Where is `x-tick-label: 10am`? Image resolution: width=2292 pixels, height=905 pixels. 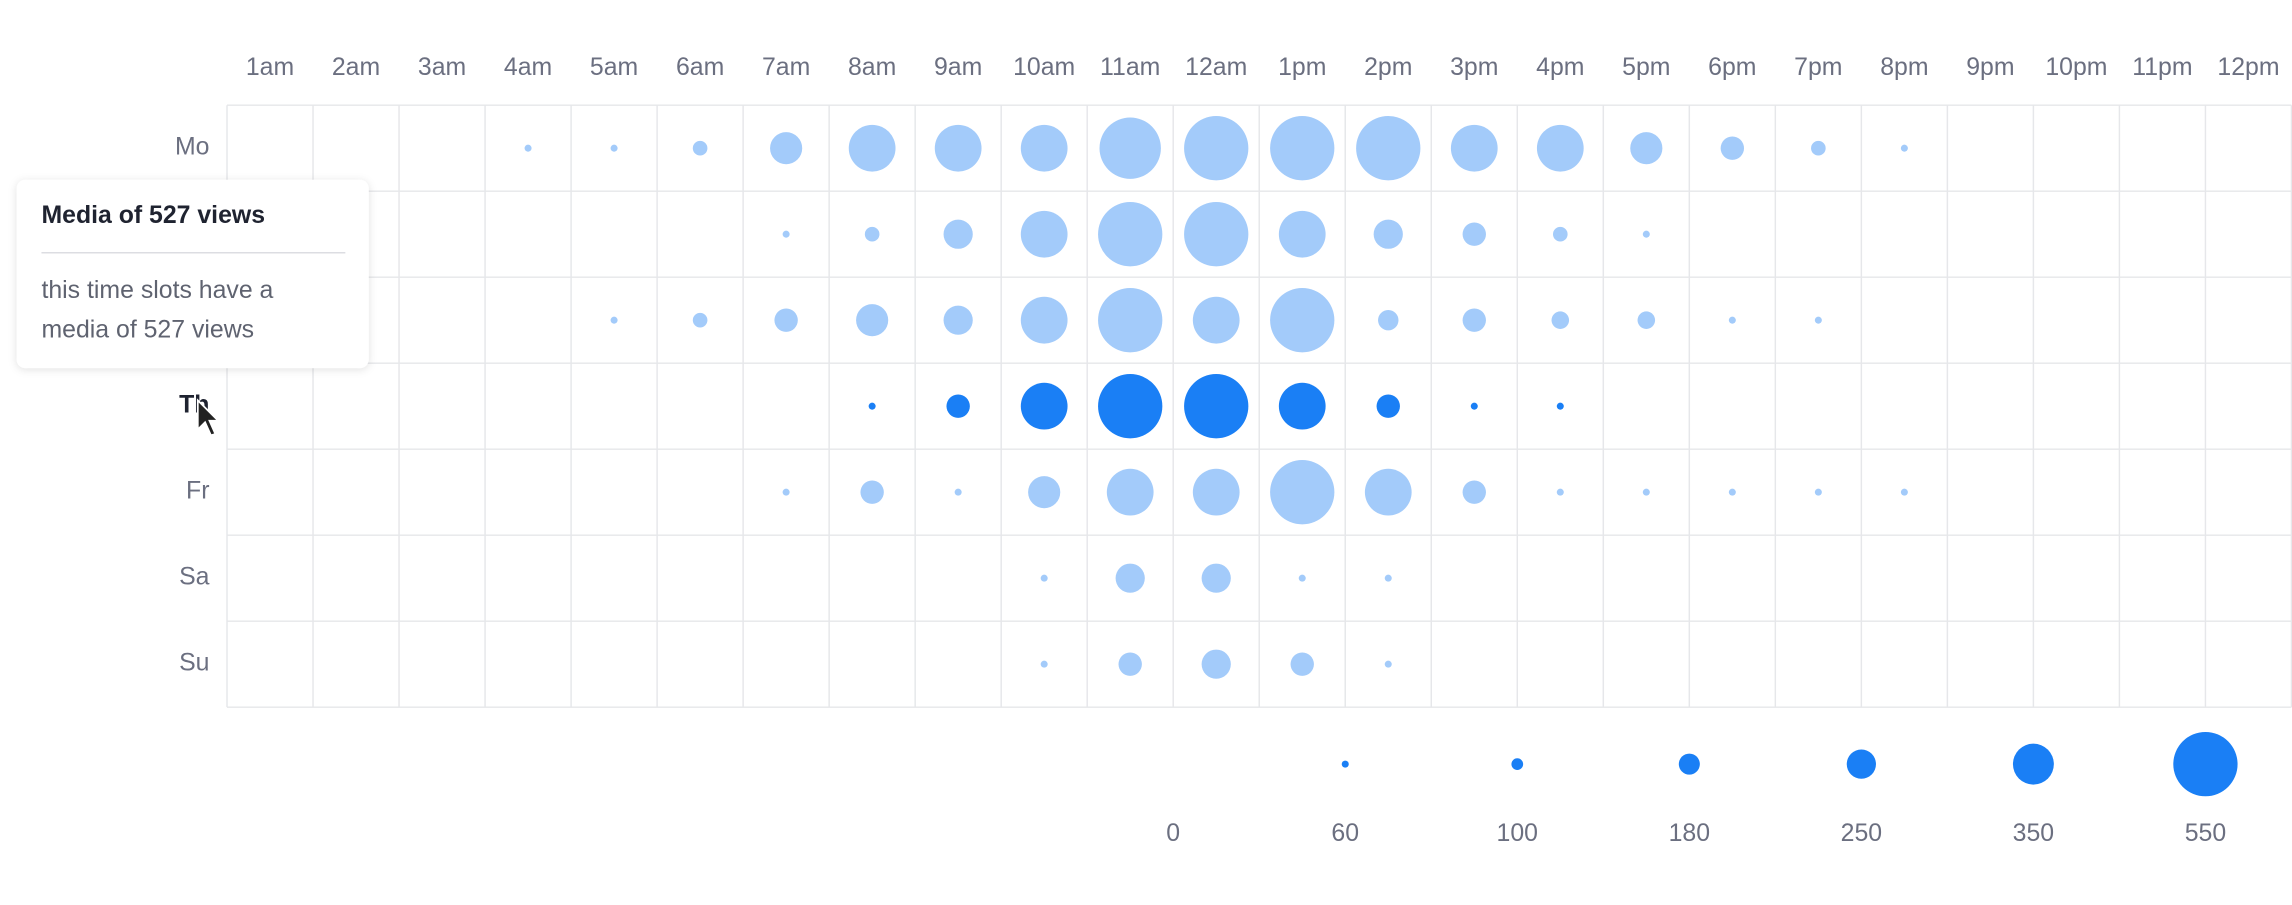
x-tick-label: 10am is located at coordinates (1044, 67).